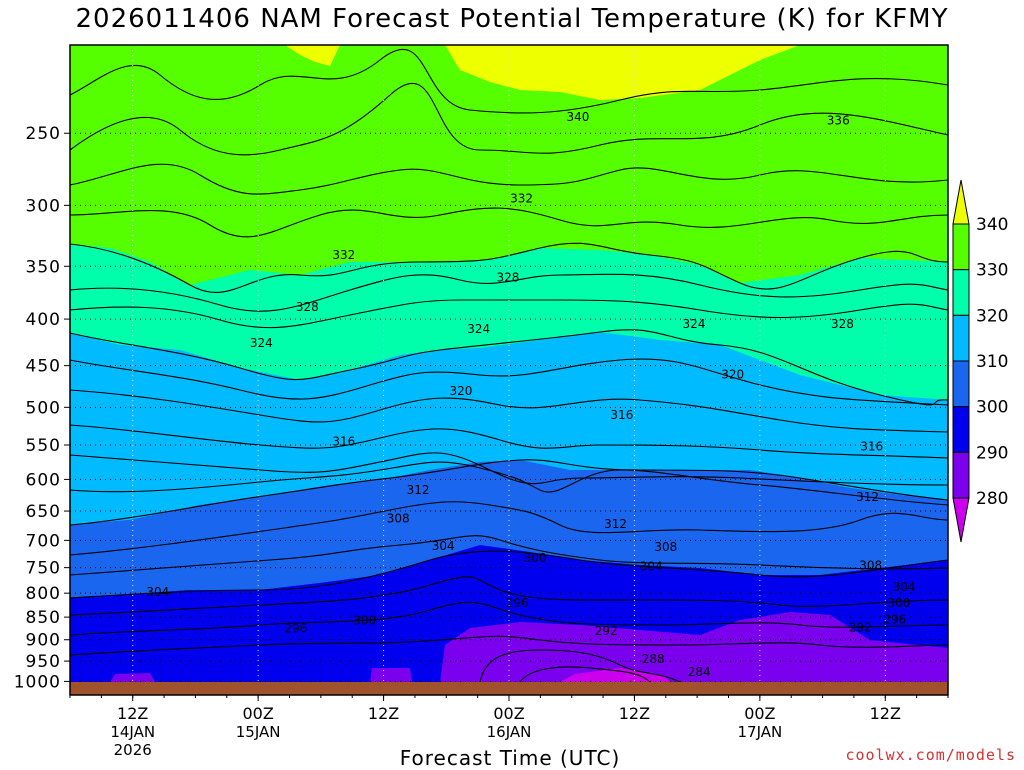 Image resolution: width=1024 pixels, height=770 pixels. What do you see at coordinates (622, 72) in the screenshot?
I see `band-yellow` at bounding box center [622, 72].